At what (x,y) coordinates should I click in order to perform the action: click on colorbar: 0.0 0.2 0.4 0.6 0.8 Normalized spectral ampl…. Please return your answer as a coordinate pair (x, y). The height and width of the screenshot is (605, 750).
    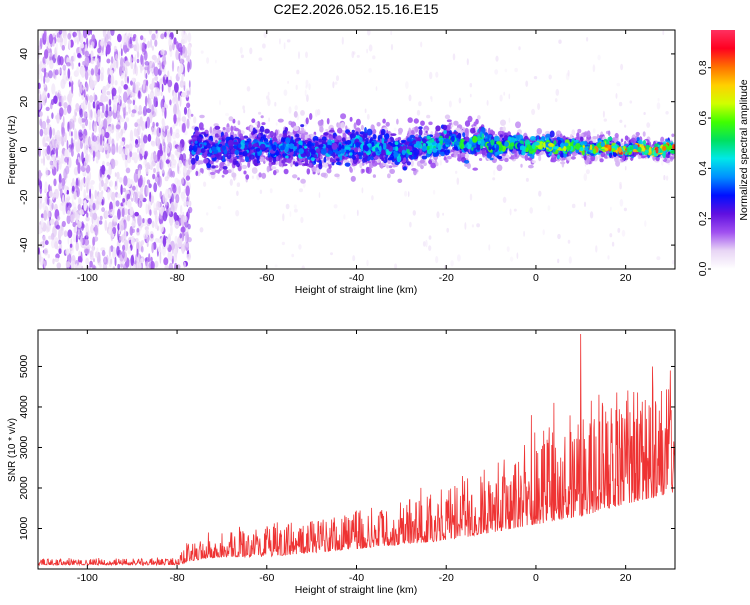
    Looking at the image, I should click on (723, 153).